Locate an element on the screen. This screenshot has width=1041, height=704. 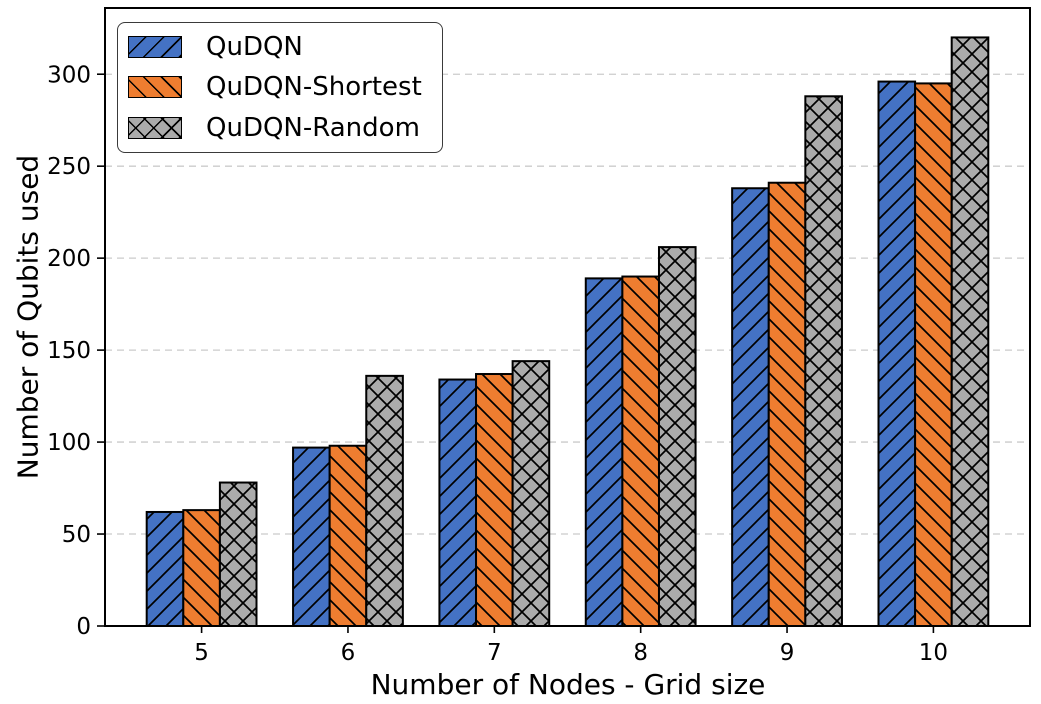
legend-label-qudqn: QuDQN is located at coordinates (254, 47).